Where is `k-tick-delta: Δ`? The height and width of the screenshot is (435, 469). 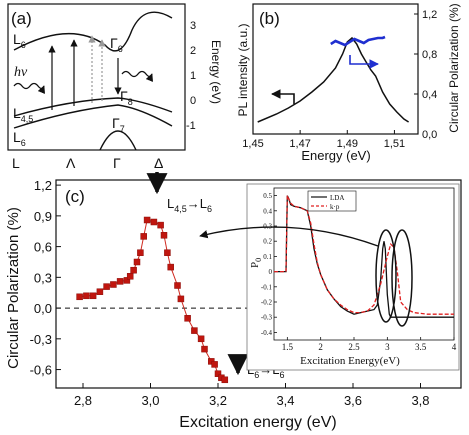
k-tick-delta: Δ is located at coordinates (158, 163).